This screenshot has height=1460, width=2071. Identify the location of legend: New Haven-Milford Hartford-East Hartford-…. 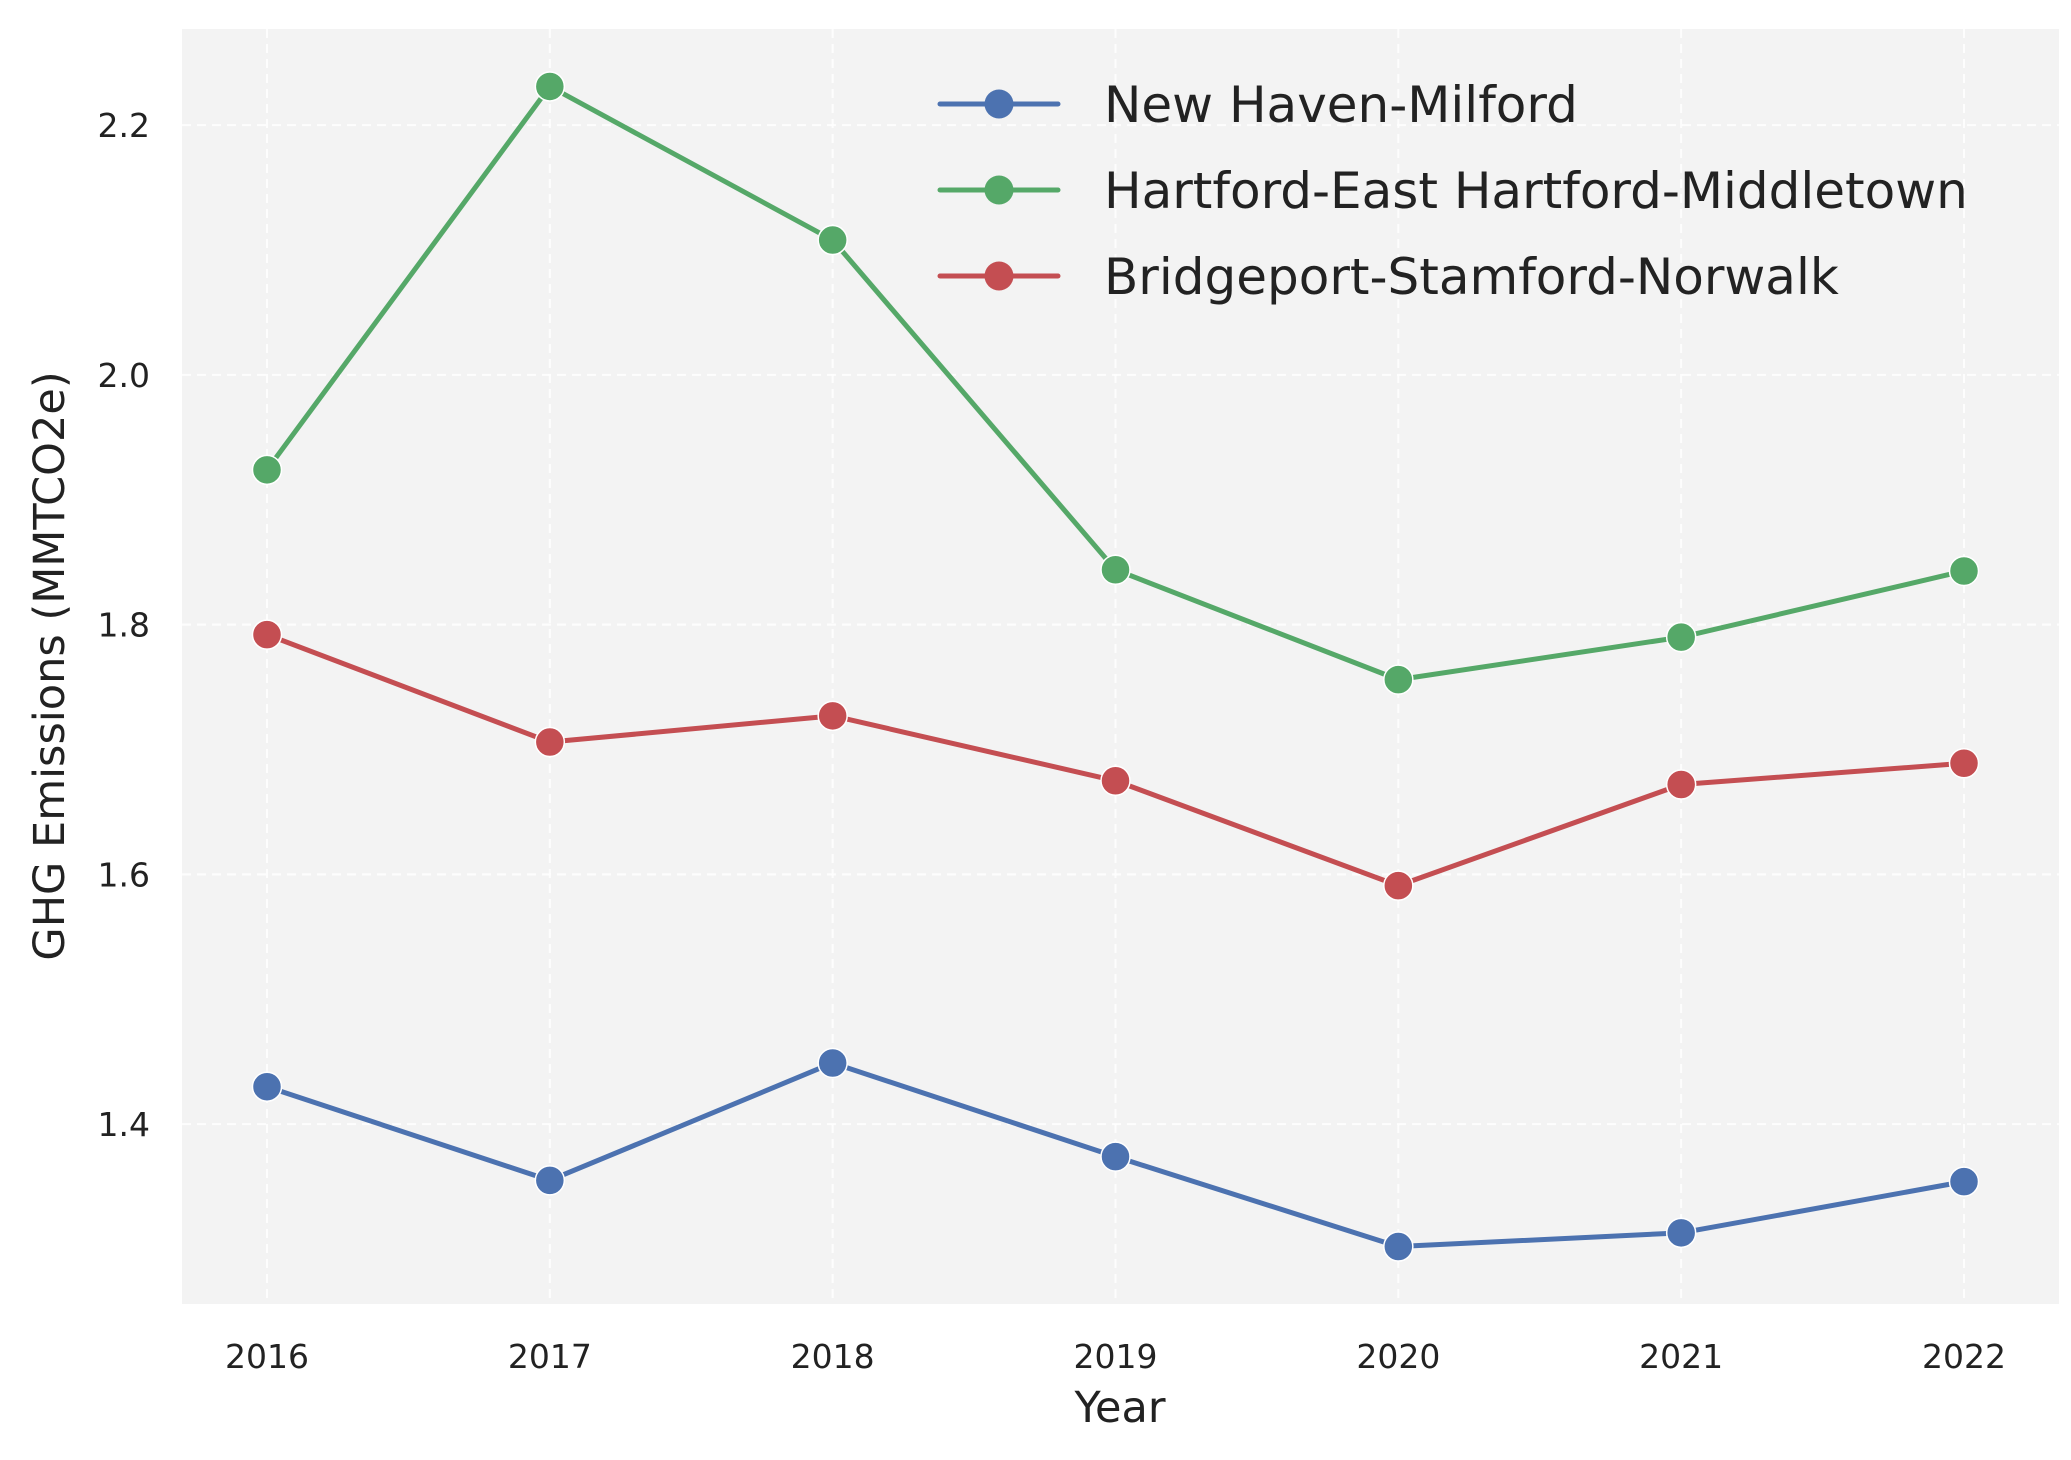
(1452, 191).